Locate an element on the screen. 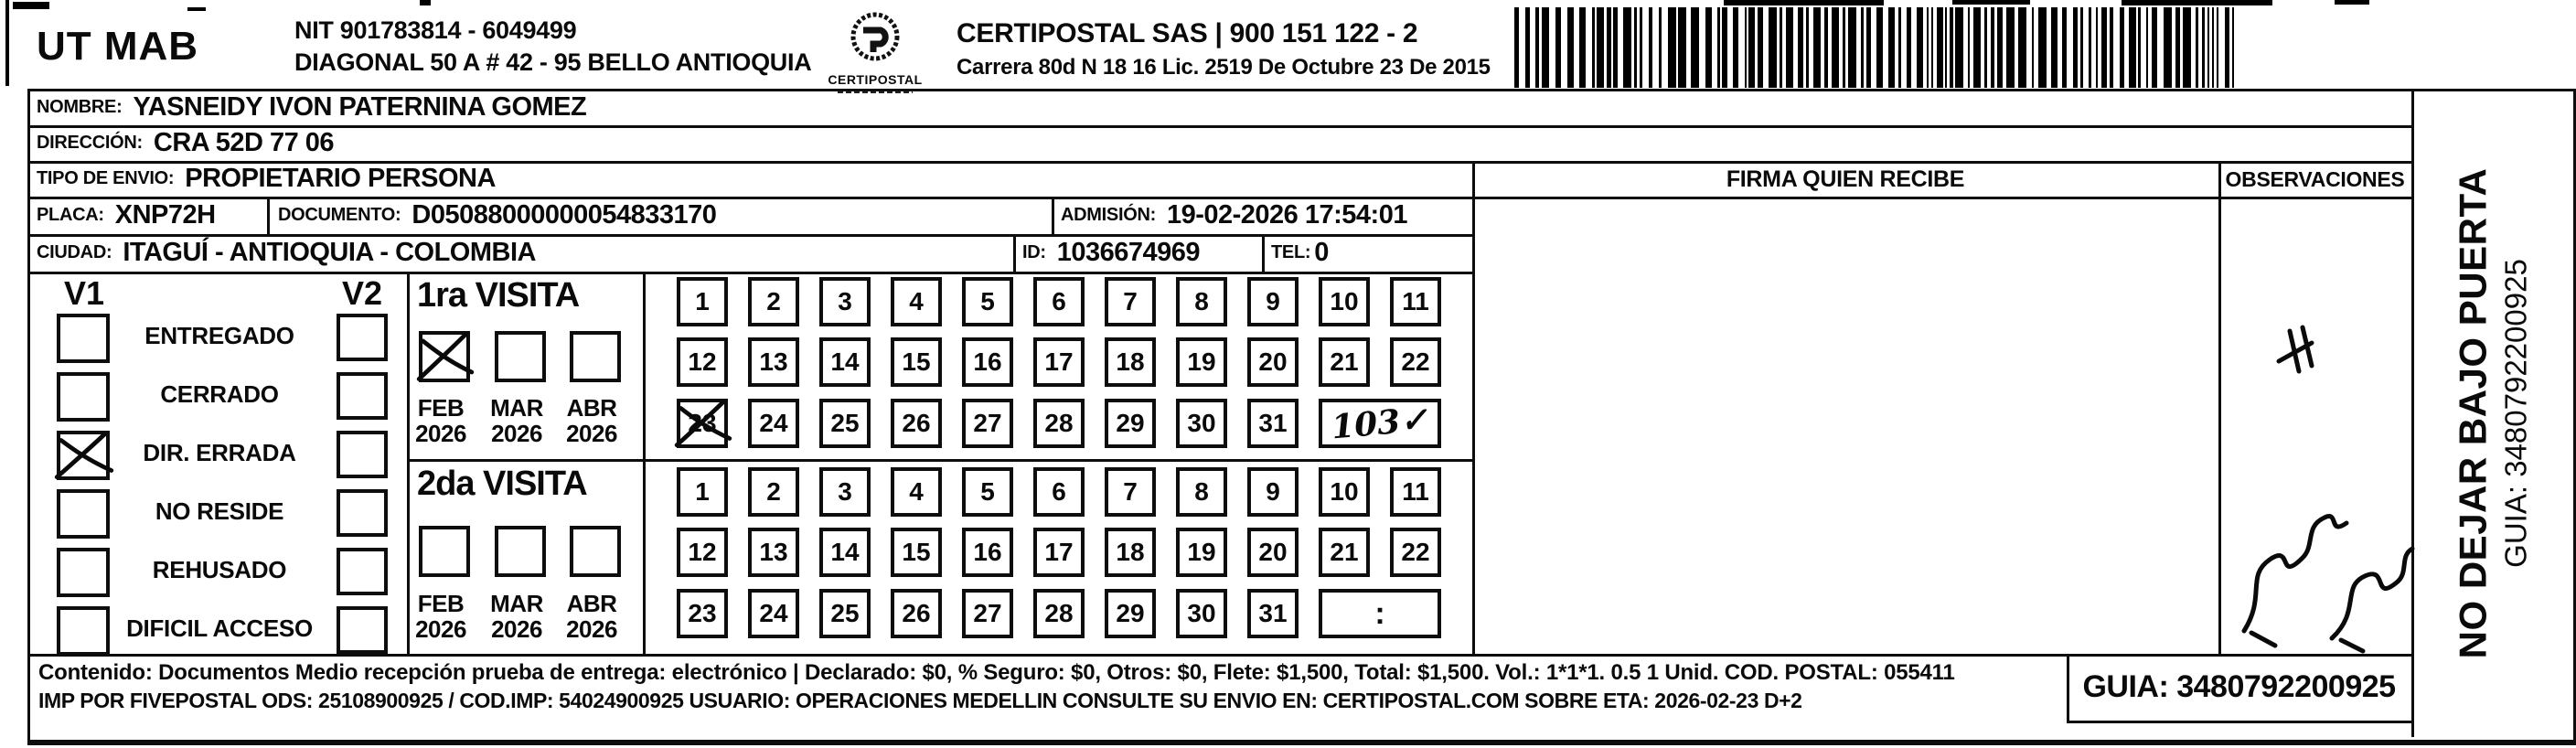  month-checkbox-2da-feb is located at coordinates (444, 551).